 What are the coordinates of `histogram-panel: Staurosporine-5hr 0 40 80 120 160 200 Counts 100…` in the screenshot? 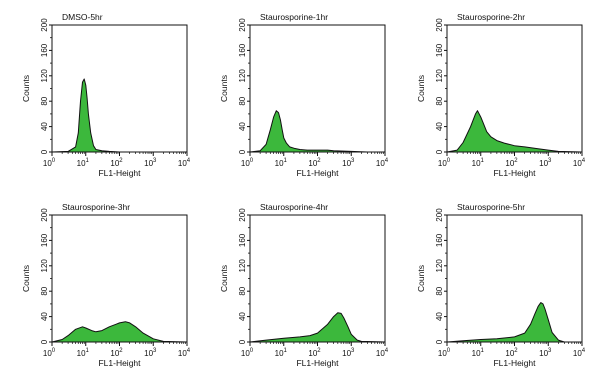 It's located at (501, 285).